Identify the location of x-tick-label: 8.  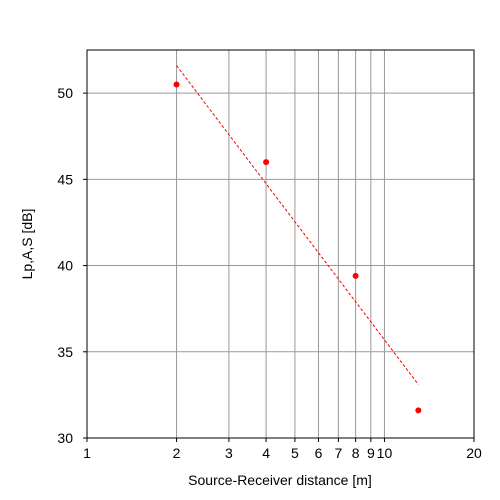
(356, 453).